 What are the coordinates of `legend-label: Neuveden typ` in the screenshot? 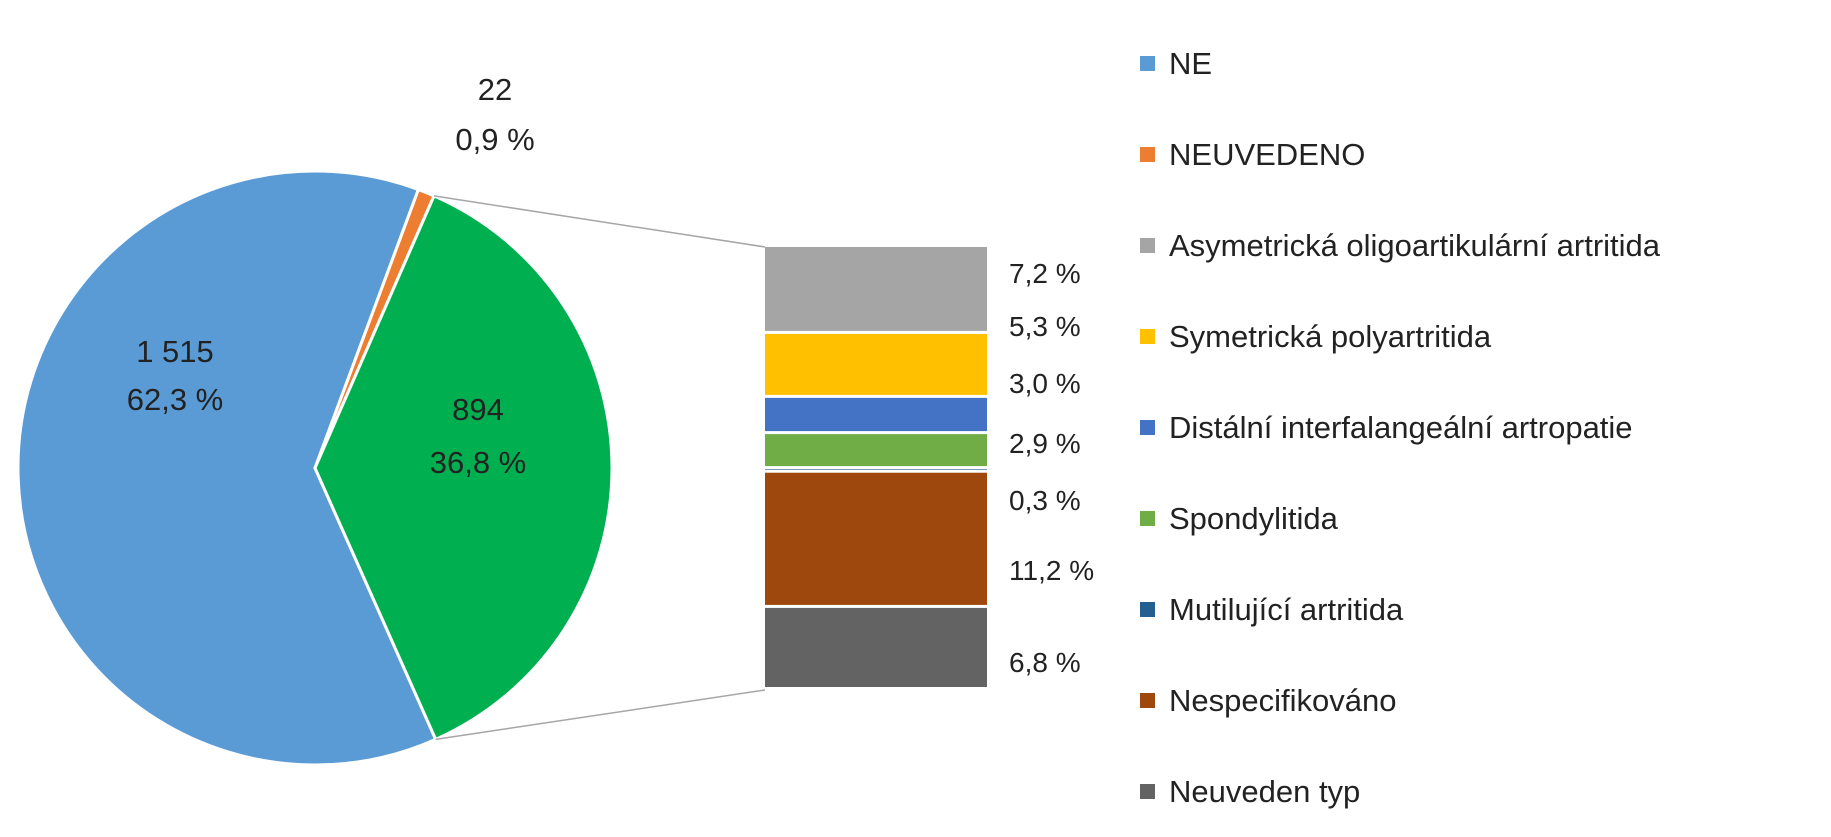 It's located at (1265, 791).